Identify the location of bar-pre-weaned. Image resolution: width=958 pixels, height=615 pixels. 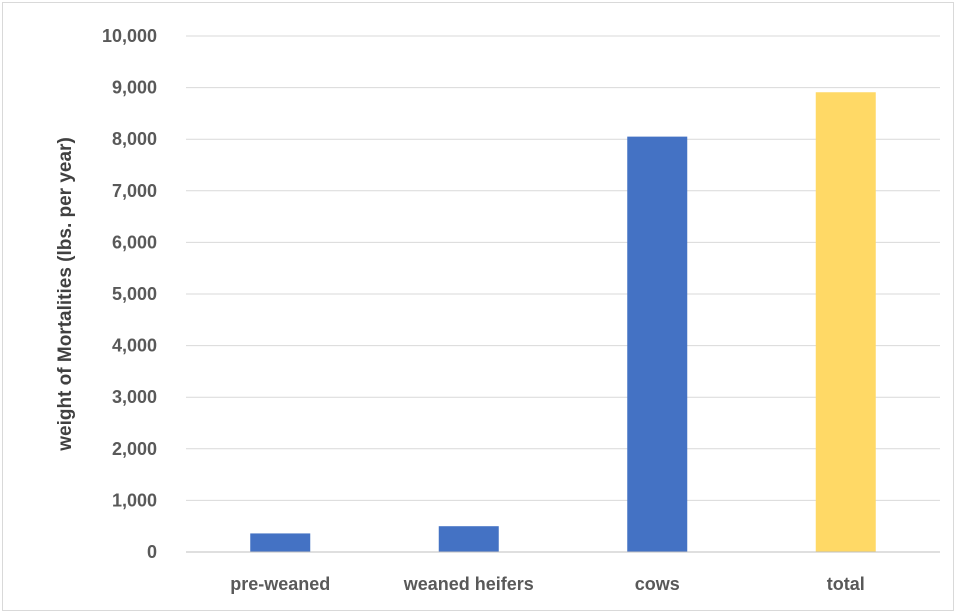
(280, 542).